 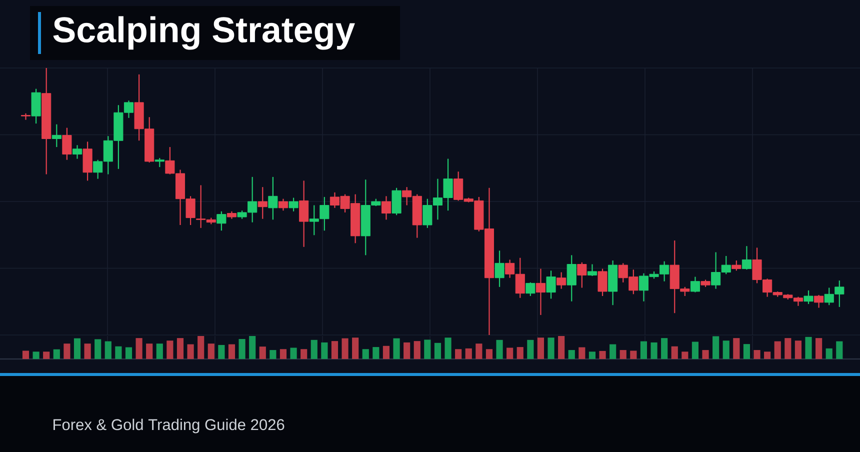 What do you see at coordinates (204, 33) in the screenshot?
I see `chart-title: Scalping Strategy` at bounding box center [204, 33].